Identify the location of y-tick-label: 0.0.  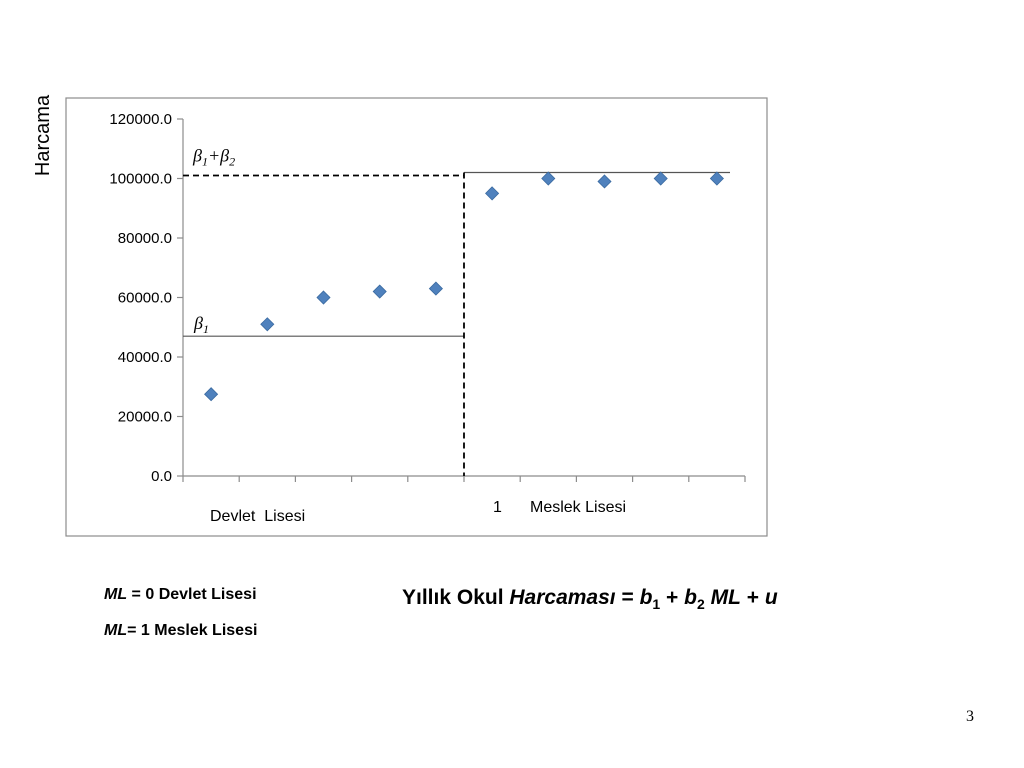
(161, 476).